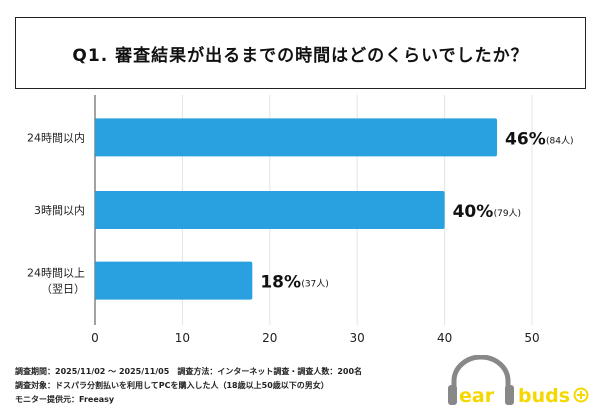 The image size is (600, 415). What do you see at coordinates (182, 338) in the screenshot?
I see `x-tick-label: 10` at bounding box center [182, 338].